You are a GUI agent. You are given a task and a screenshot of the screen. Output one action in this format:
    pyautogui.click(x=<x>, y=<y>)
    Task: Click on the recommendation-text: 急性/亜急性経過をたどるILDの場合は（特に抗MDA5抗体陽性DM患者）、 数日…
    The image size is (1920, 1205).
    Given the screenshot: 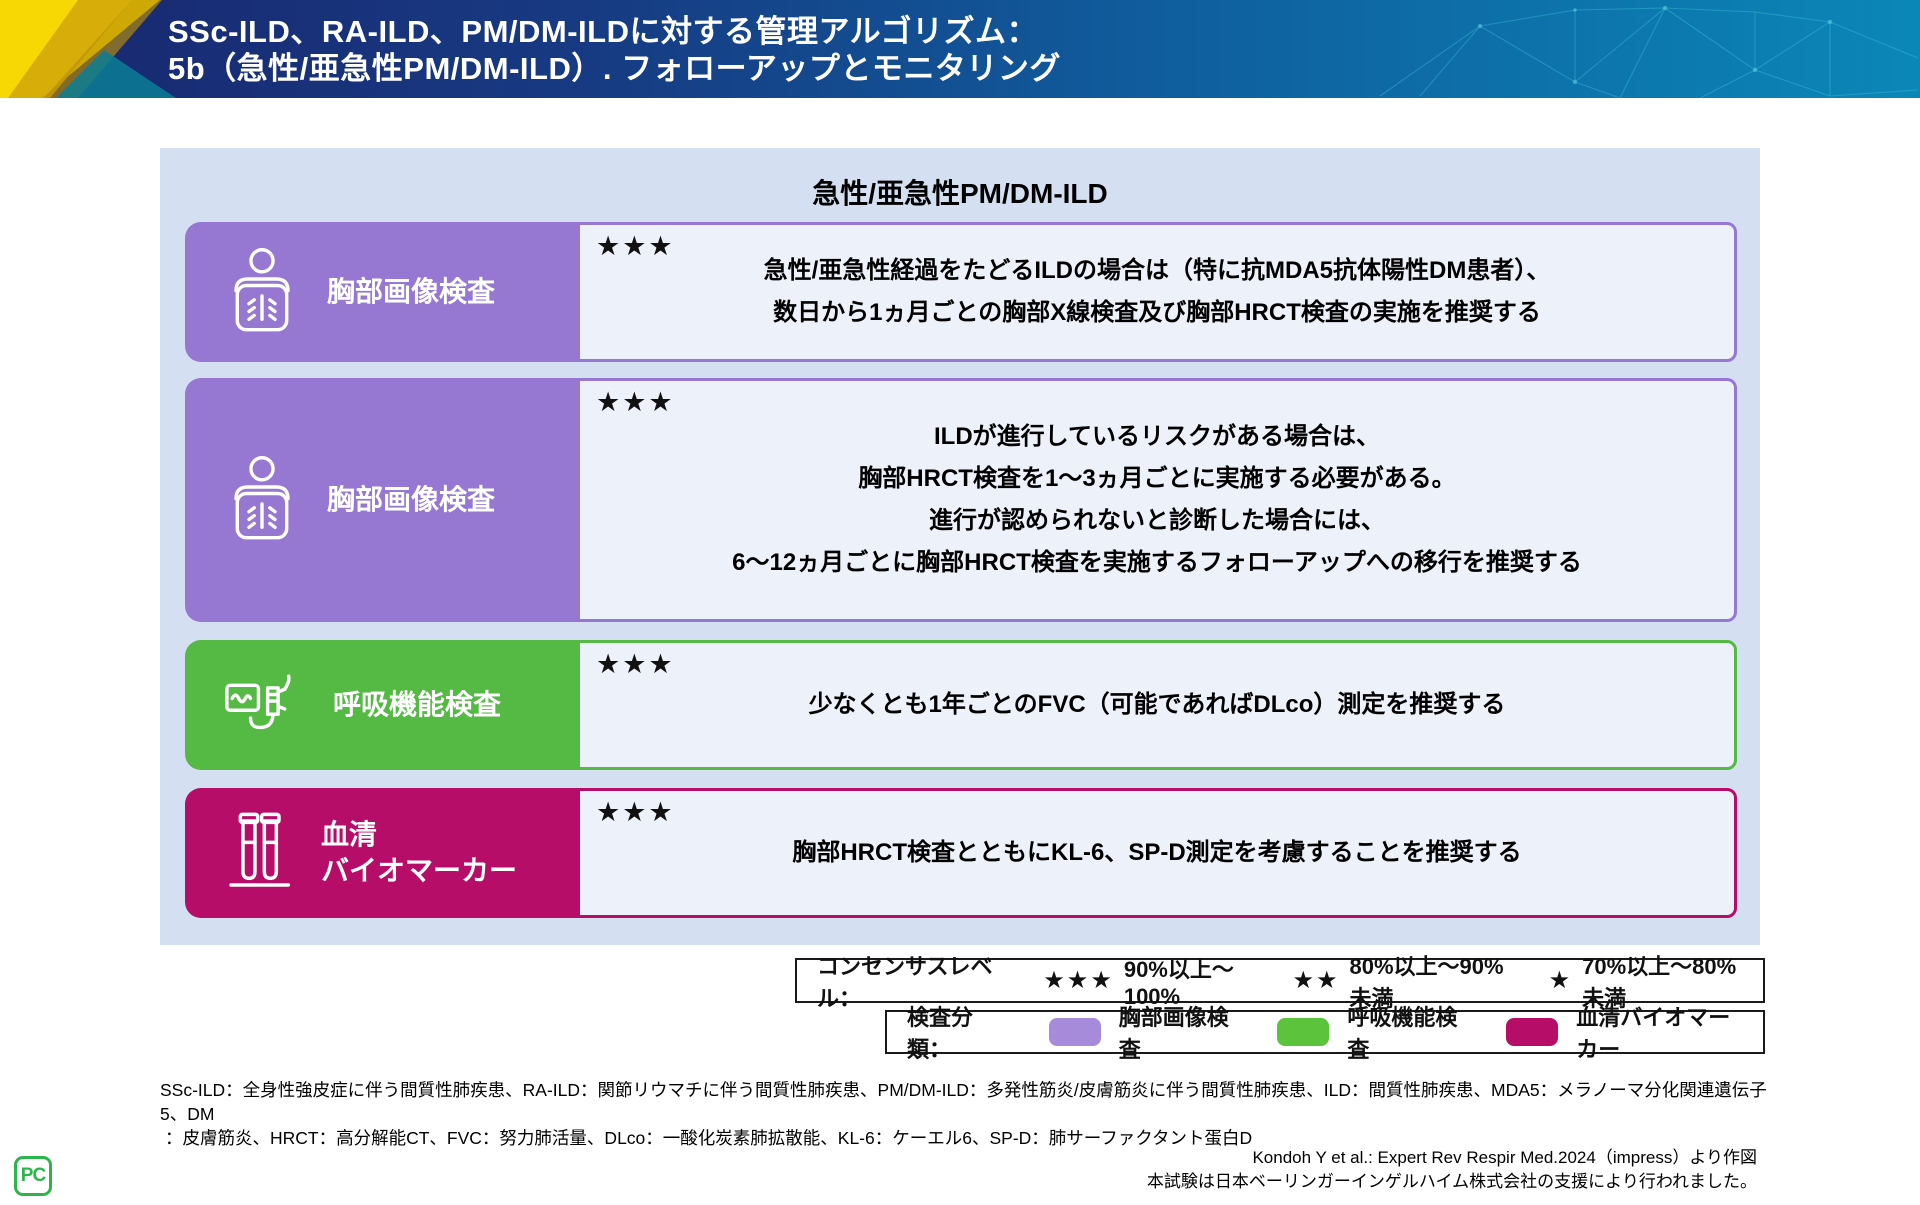 What is the action you would take?
    pyautogui.click(x=1157, y=292)
    